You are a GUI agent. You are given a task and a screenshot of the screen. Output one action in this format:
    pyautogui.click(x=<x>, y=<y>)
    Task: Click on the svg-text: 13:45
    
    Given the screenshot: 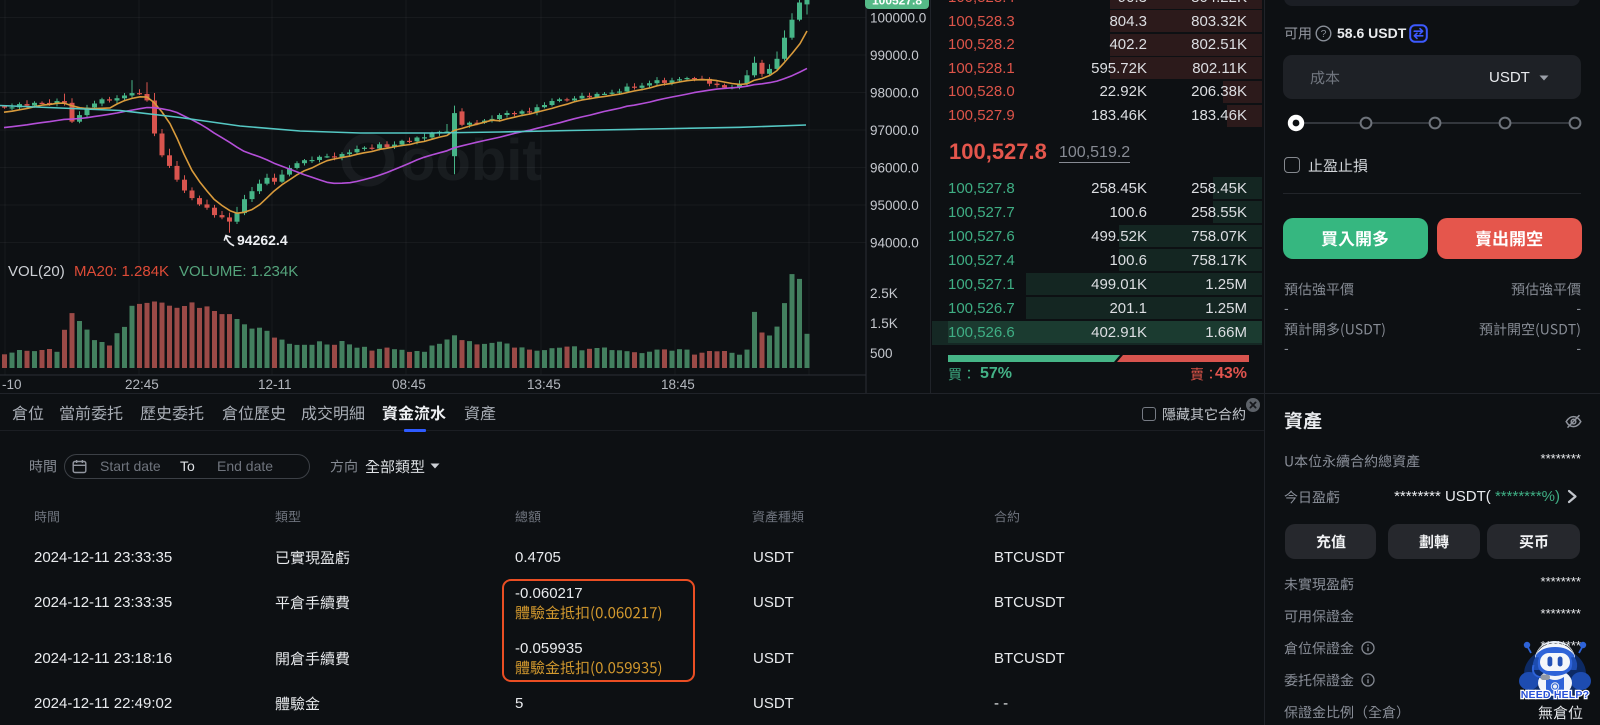 What is the action you would take?
    pyautogui.click(x=544, y=384)
    